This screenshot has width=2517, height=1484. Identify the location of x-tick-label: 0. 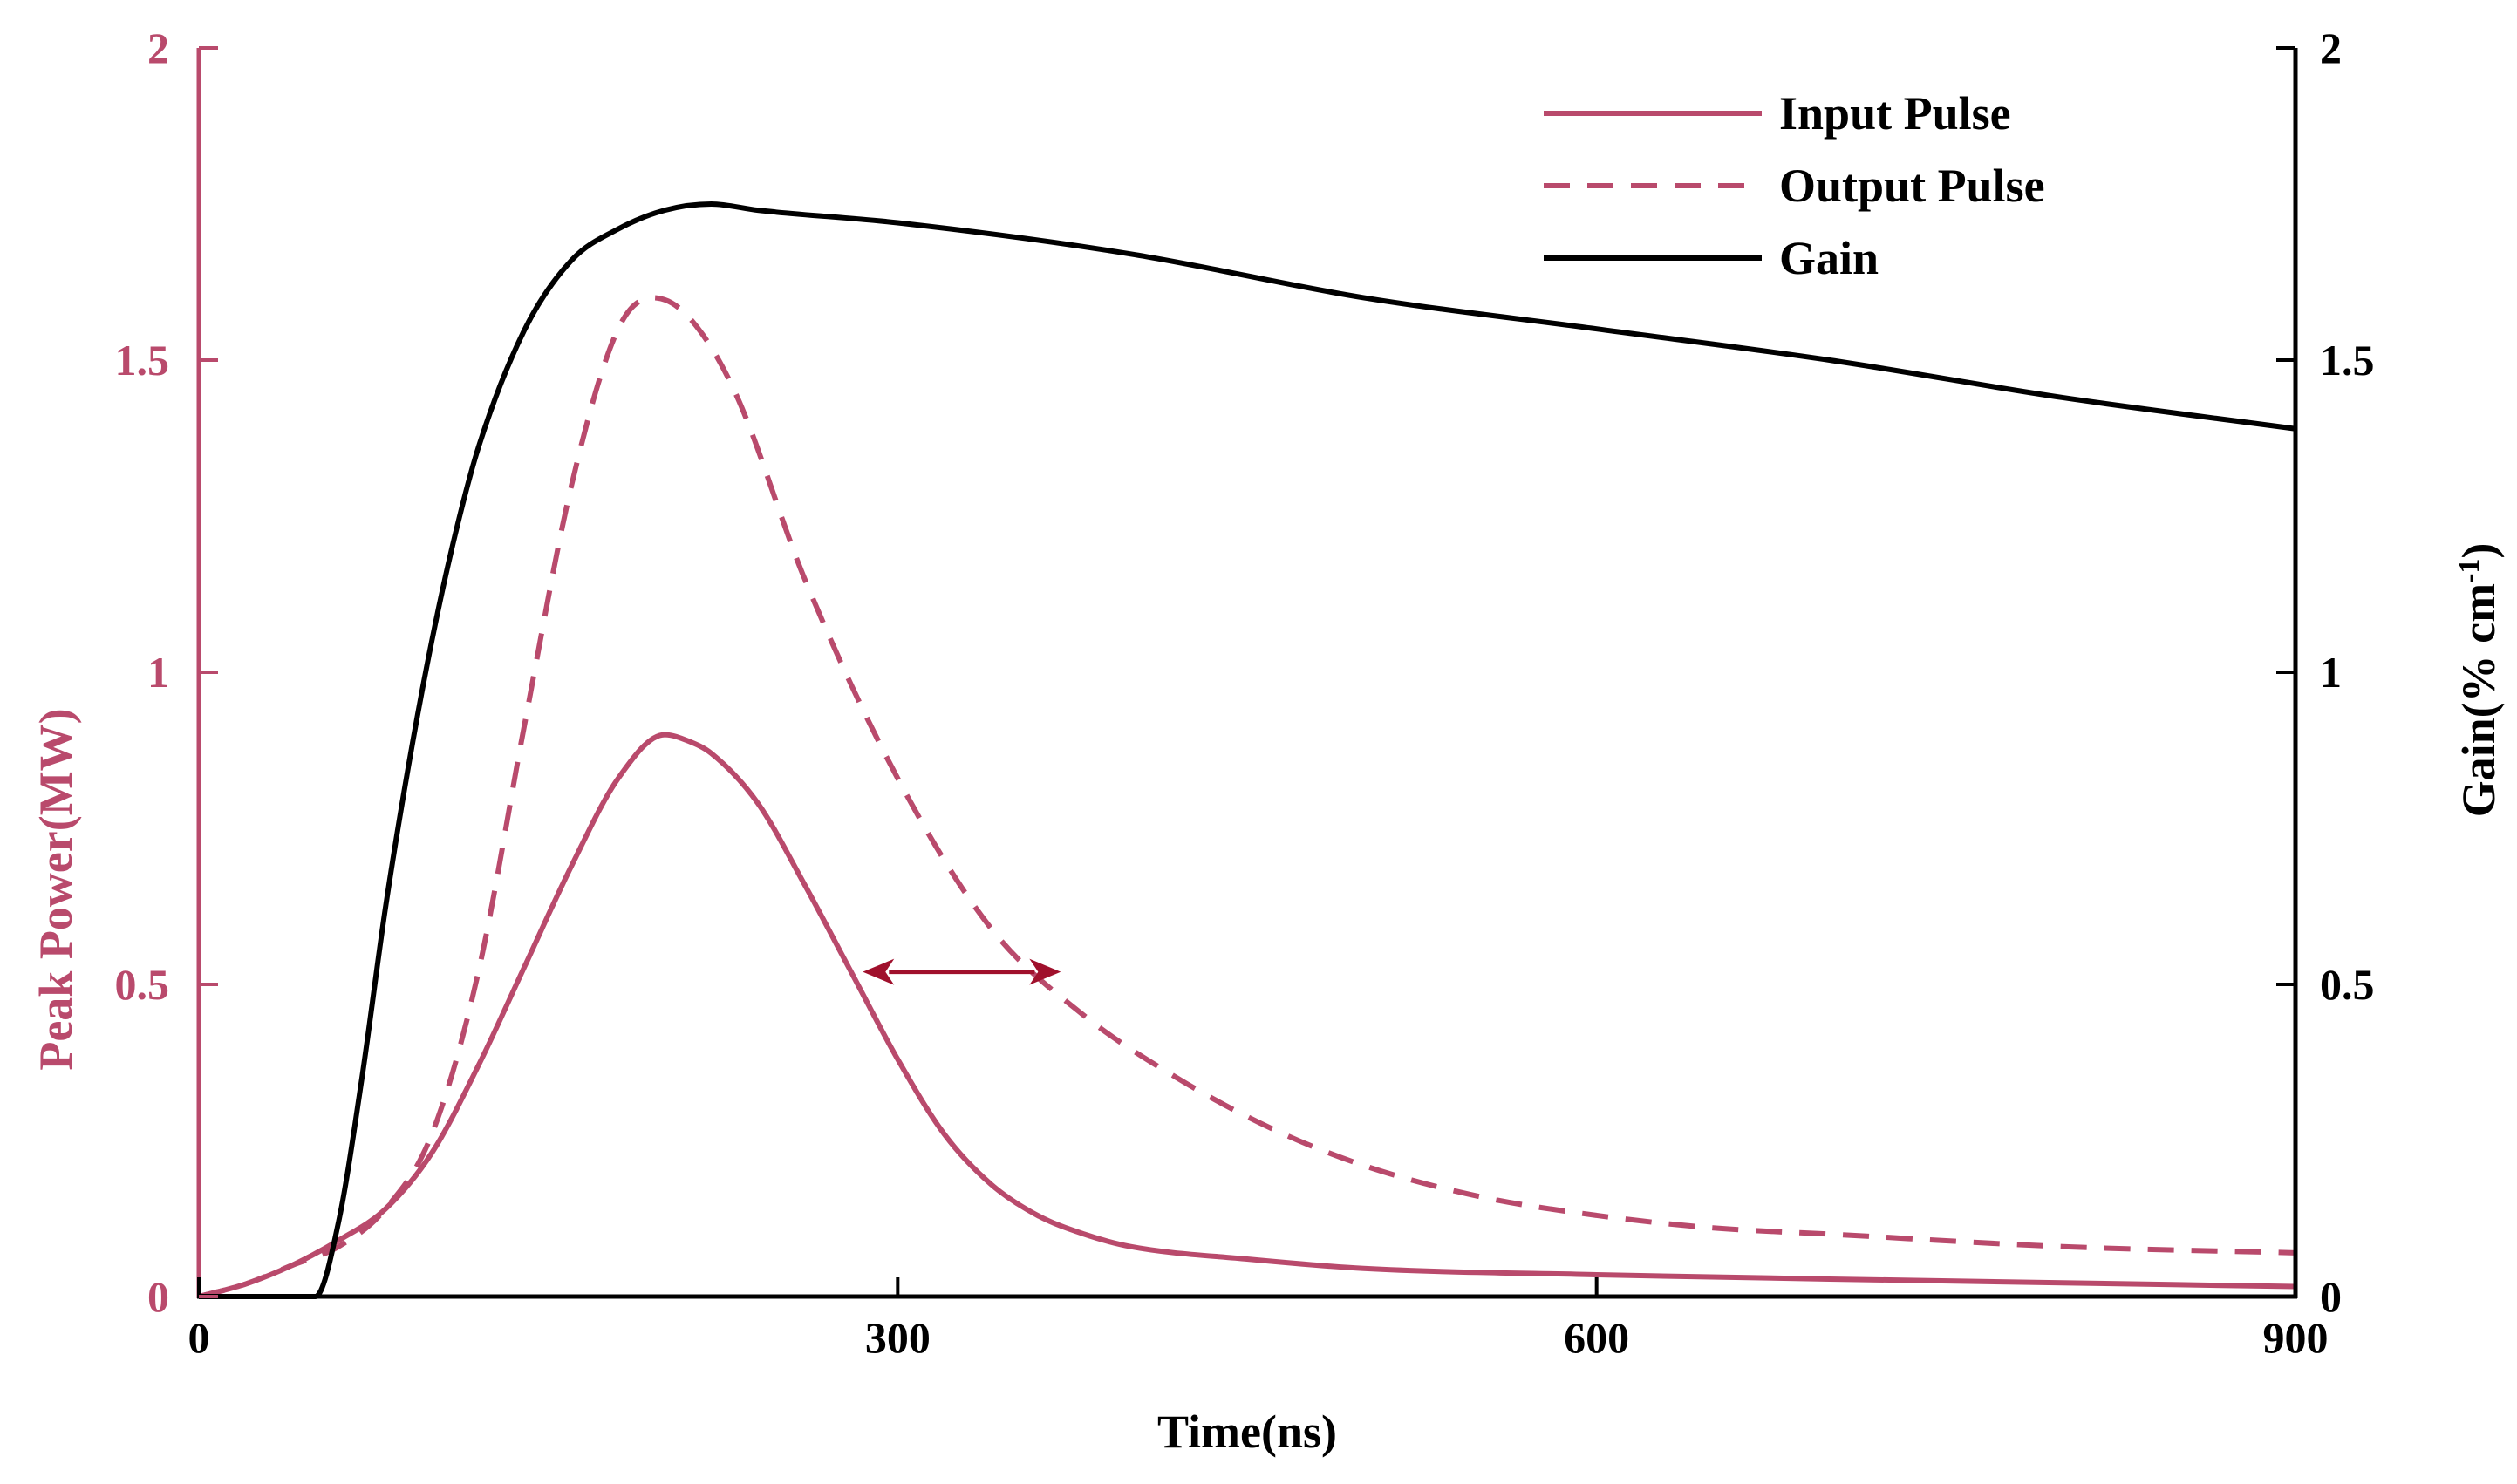
(199, 1337).